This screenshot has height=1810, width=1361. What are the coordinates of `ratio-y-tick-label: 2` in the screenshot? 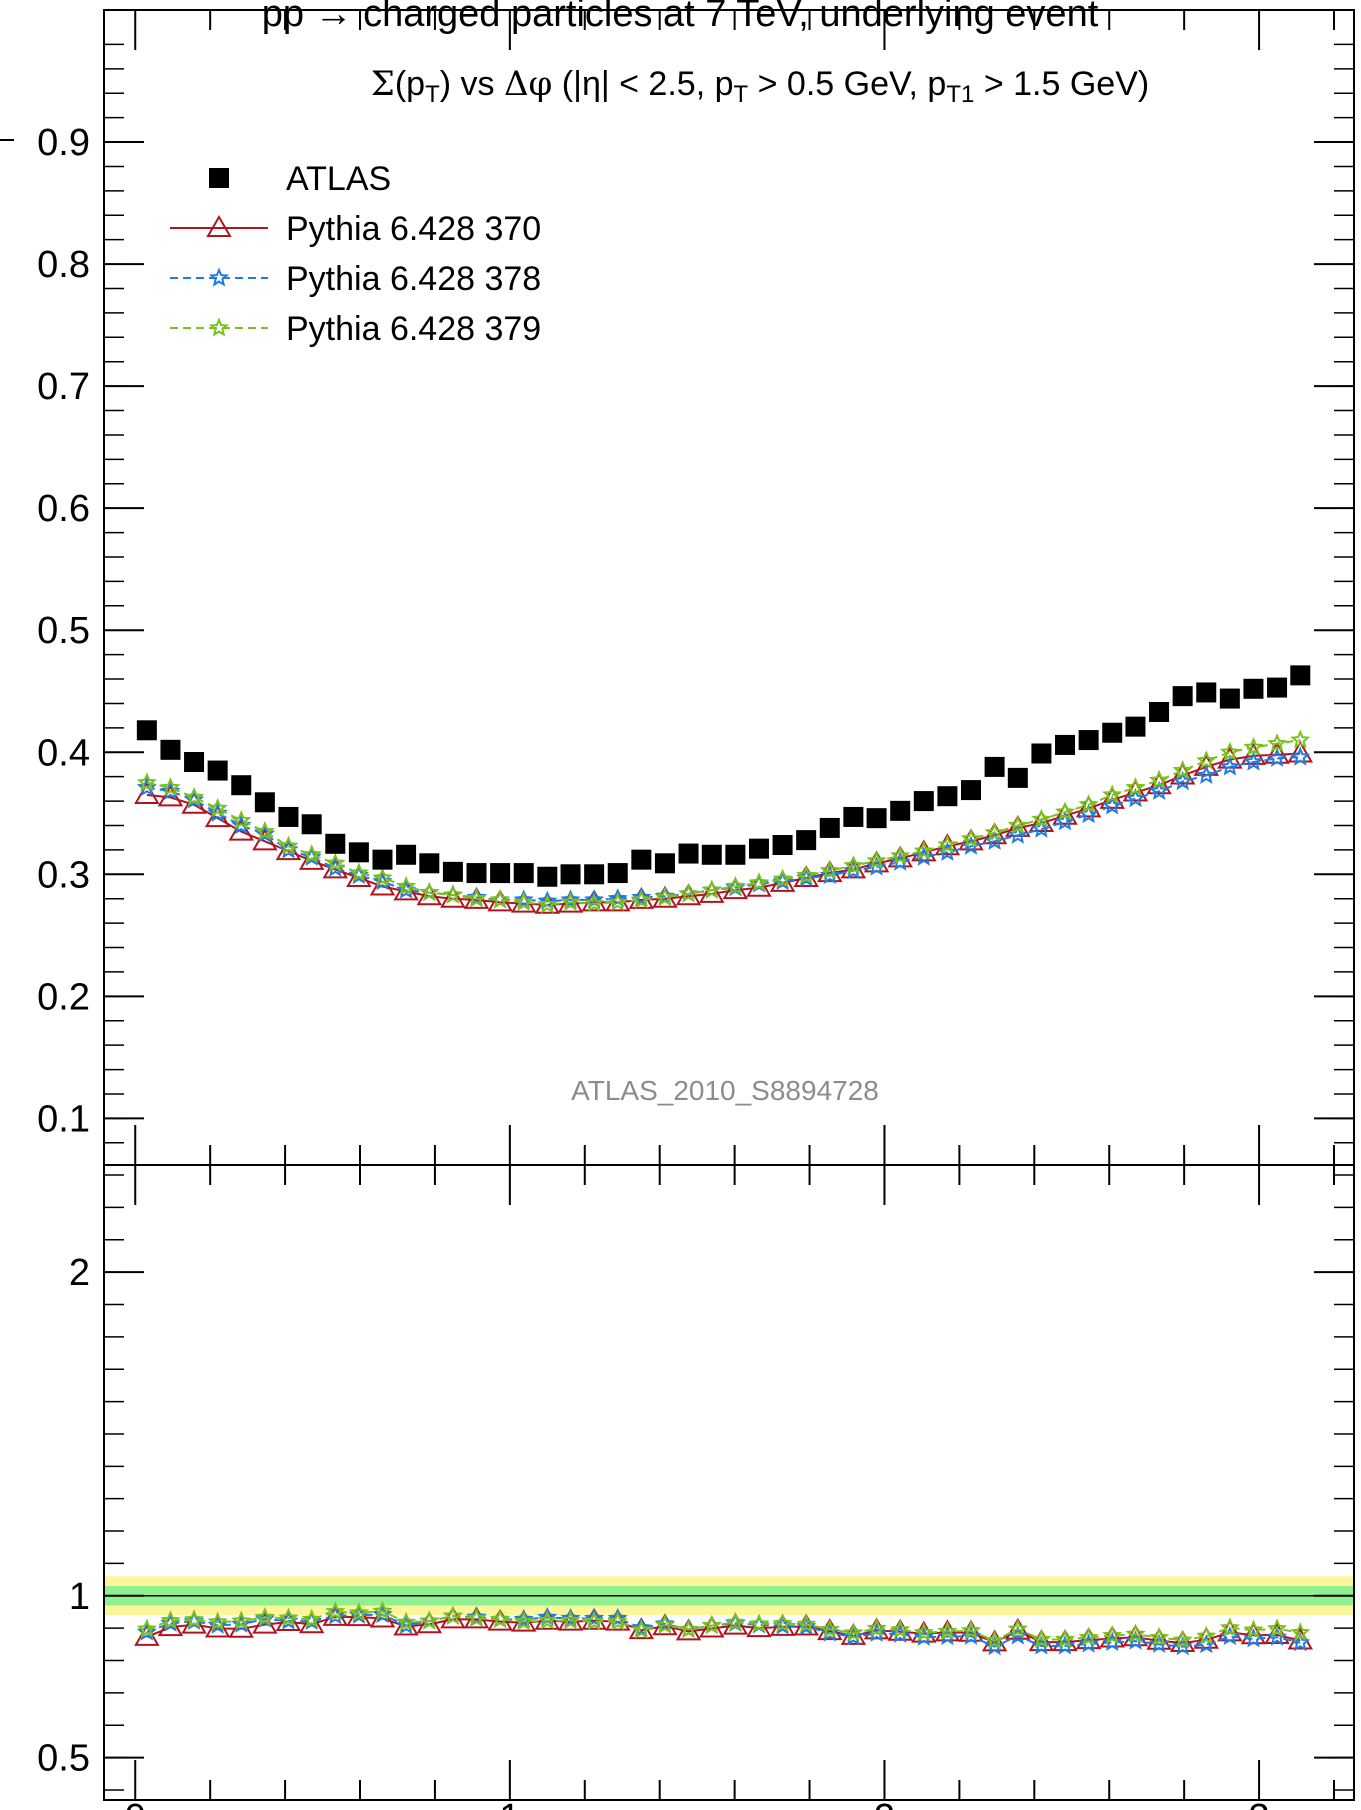 It's located at (79, 1273).